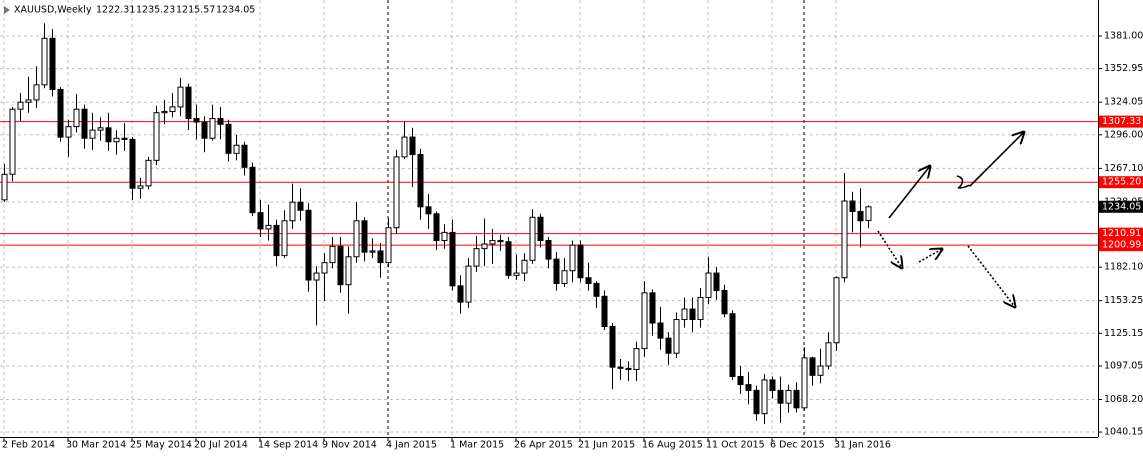 The height and width of the screenshot is (456, 1143). Describe the element at coordinates (963, 182) in the screenshot. I see `squiggle` at that location.